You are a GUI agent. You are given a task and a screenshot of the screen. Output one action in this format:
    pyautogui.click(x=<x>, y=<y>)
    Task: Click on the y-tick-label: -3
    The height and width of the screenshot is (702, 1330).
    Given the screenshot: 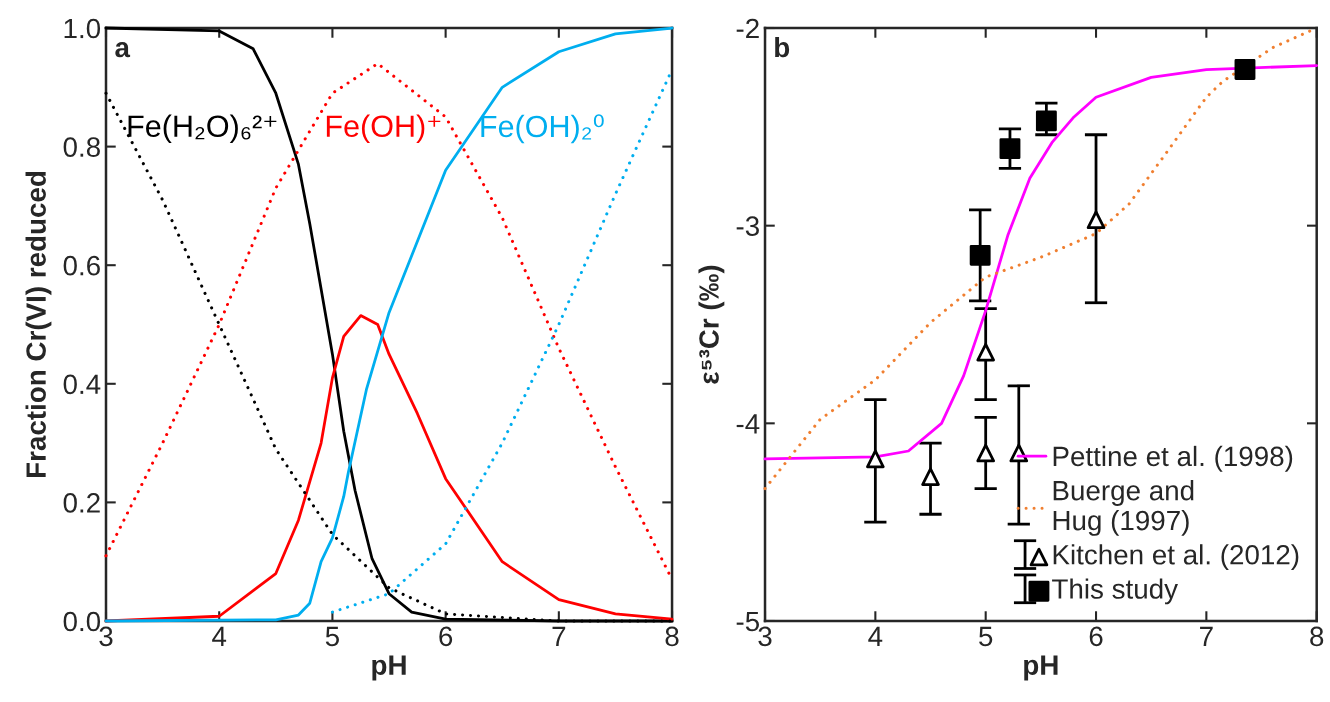 What is the action you would take?
    pyautogui.click(x=747, y=226)
    